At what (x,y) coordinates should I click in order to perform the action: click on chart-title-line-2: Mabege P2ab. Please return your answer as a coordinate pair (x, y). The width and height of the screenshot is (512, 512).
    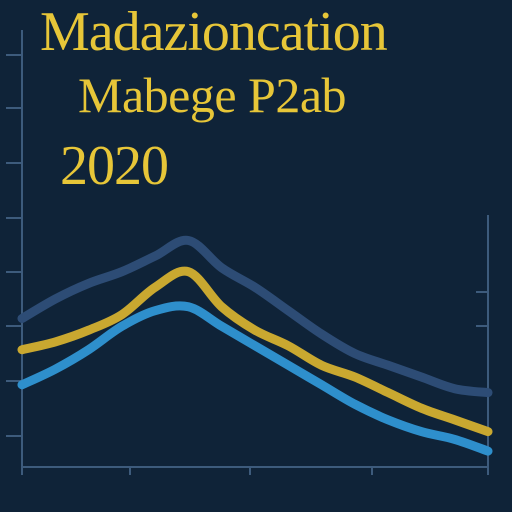
    Looking at the image, I should click on (212, 95).